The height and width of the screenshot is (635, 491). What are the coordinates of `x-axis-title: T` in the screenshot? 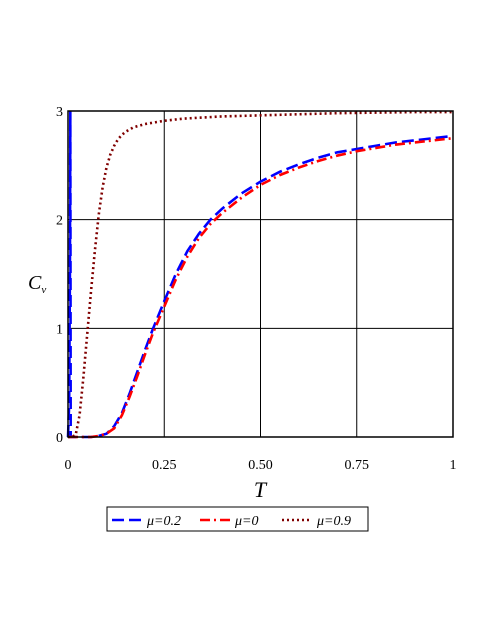 It's located at (261, 489).